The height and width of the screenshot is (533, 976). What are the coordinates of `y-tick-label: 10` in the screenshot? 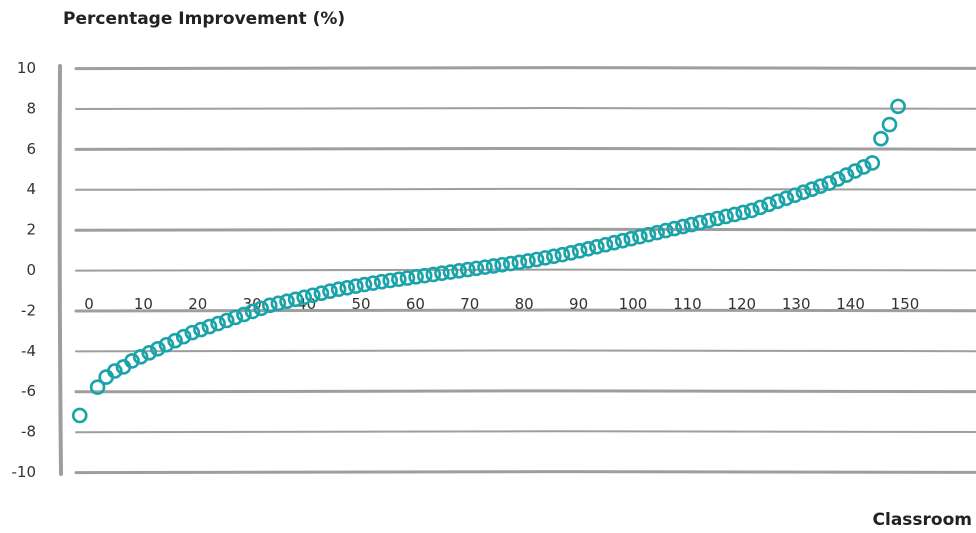 It's located at (26, 68).